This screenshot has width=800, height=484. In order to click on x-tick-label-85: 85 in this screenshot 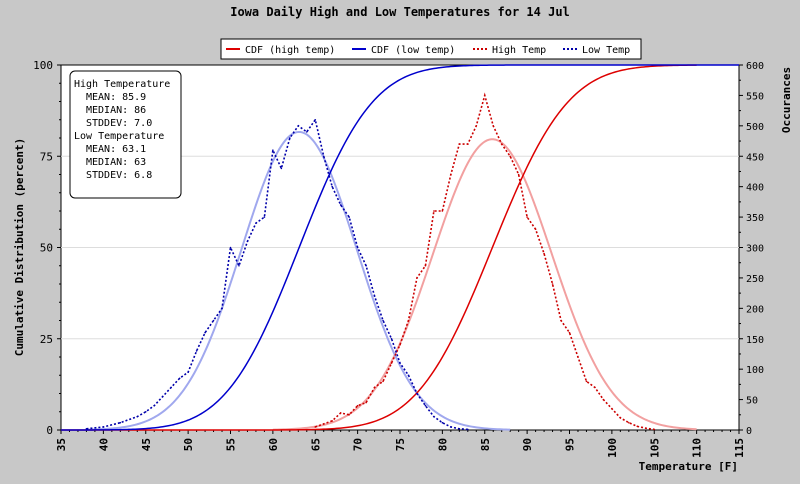, I will do `click(485, 444)`.